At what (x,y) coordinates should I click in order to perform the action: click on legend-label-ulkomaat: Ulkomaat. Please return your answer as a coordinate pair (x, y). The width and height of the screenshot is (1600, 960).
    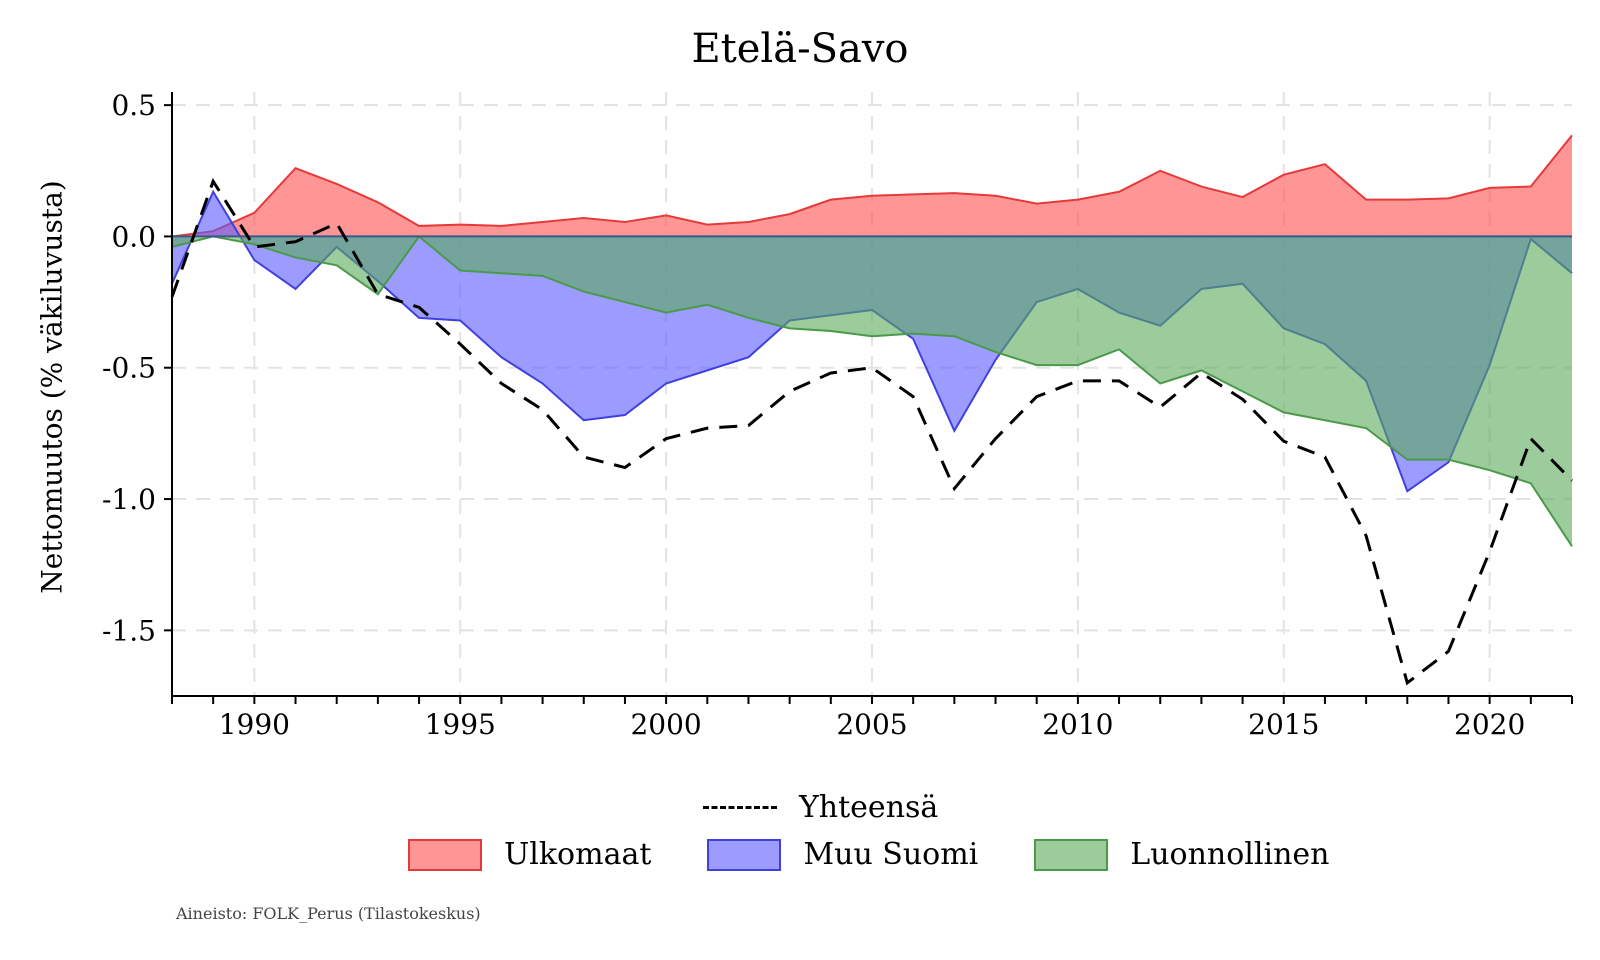
    Looking at the image, I should click on (578, 854).